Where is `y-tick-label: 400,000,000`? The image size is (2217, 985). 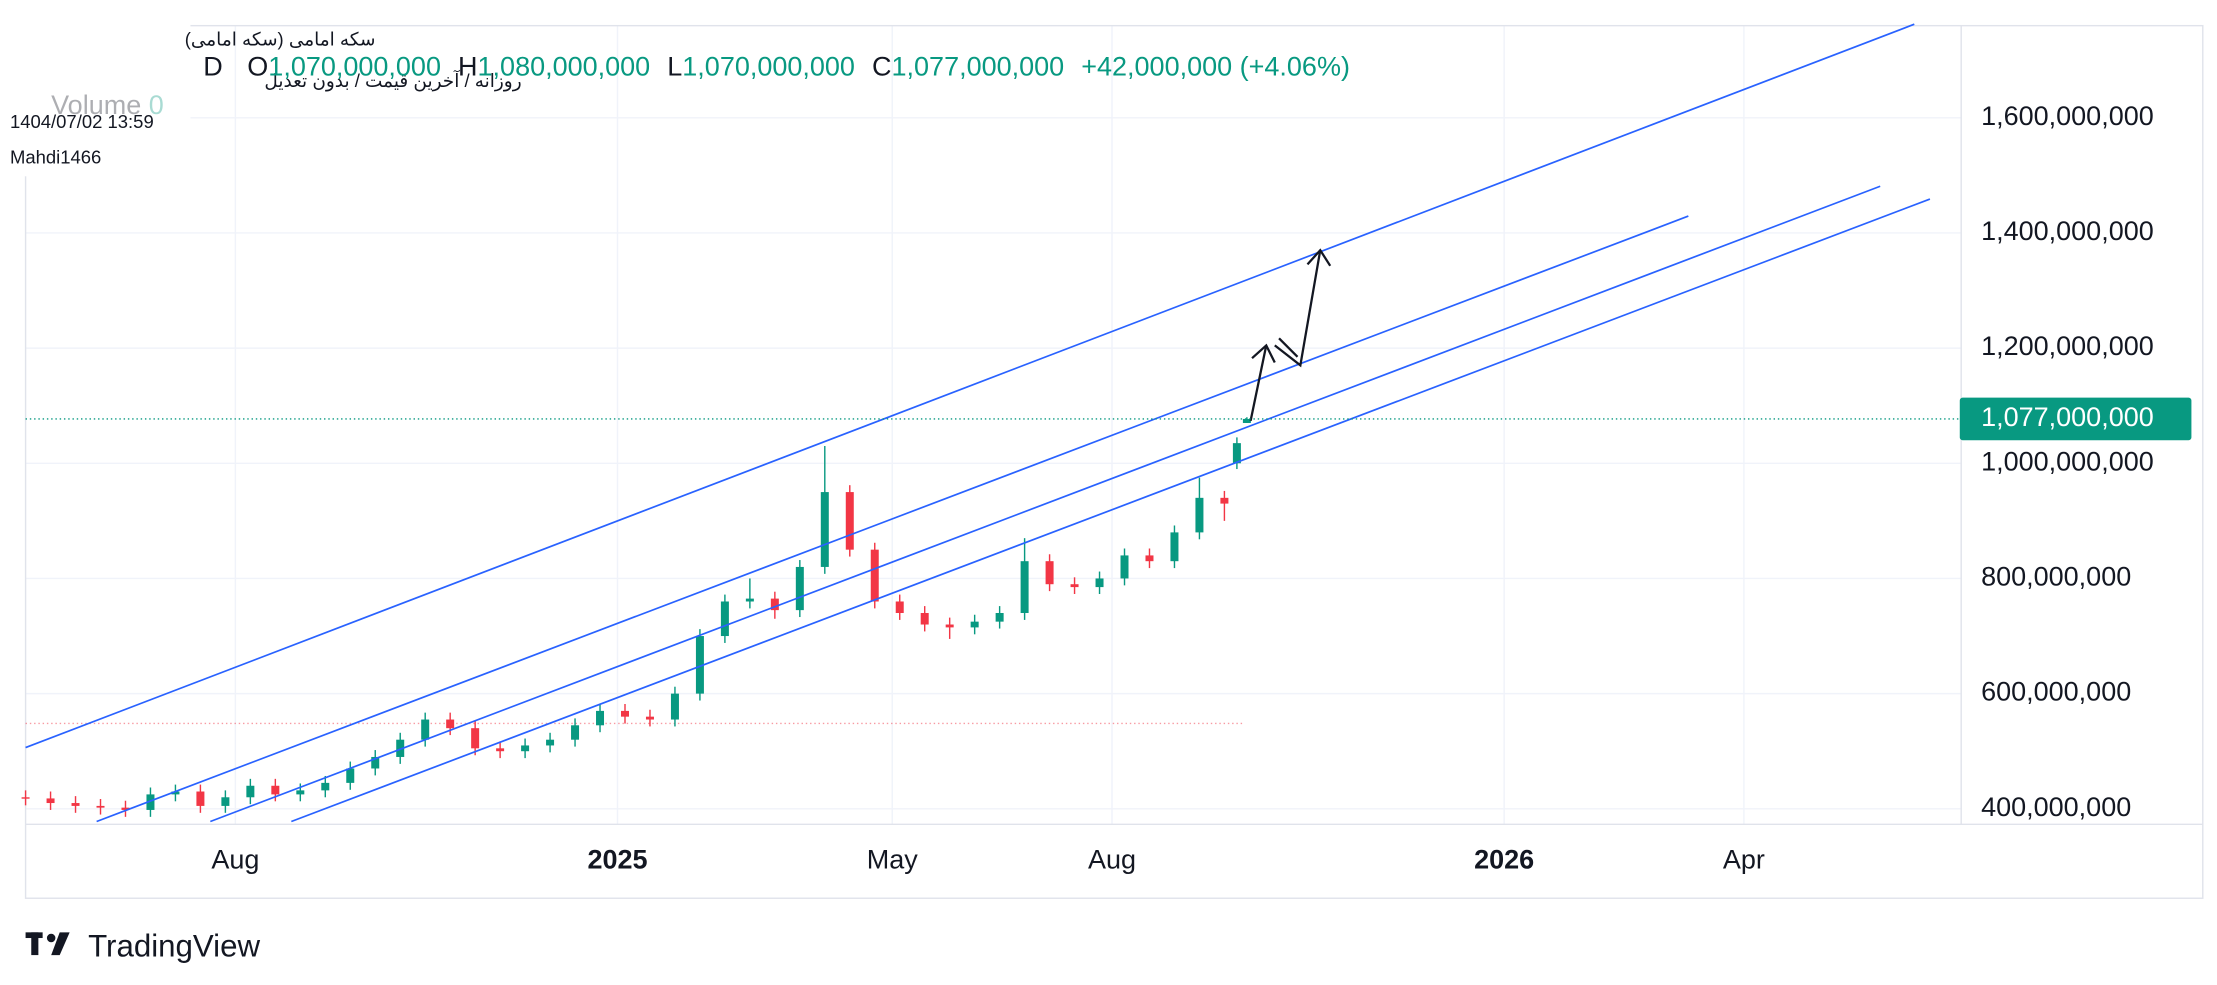
y-tick-label: 400,000,000 is located at coordinates (2056, 807).